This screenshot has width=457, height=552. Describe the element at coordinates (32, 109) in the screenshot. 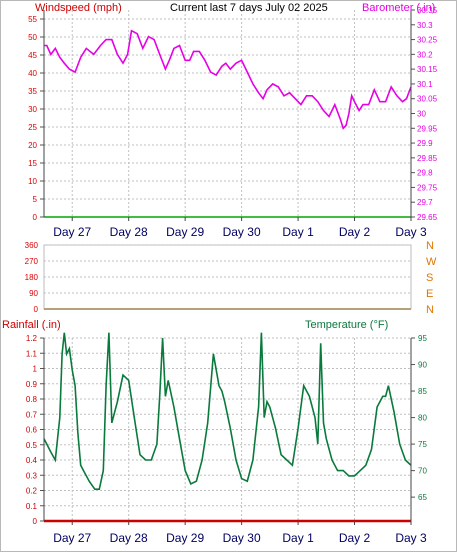

I see `wind-tick-label: 30` at that location.